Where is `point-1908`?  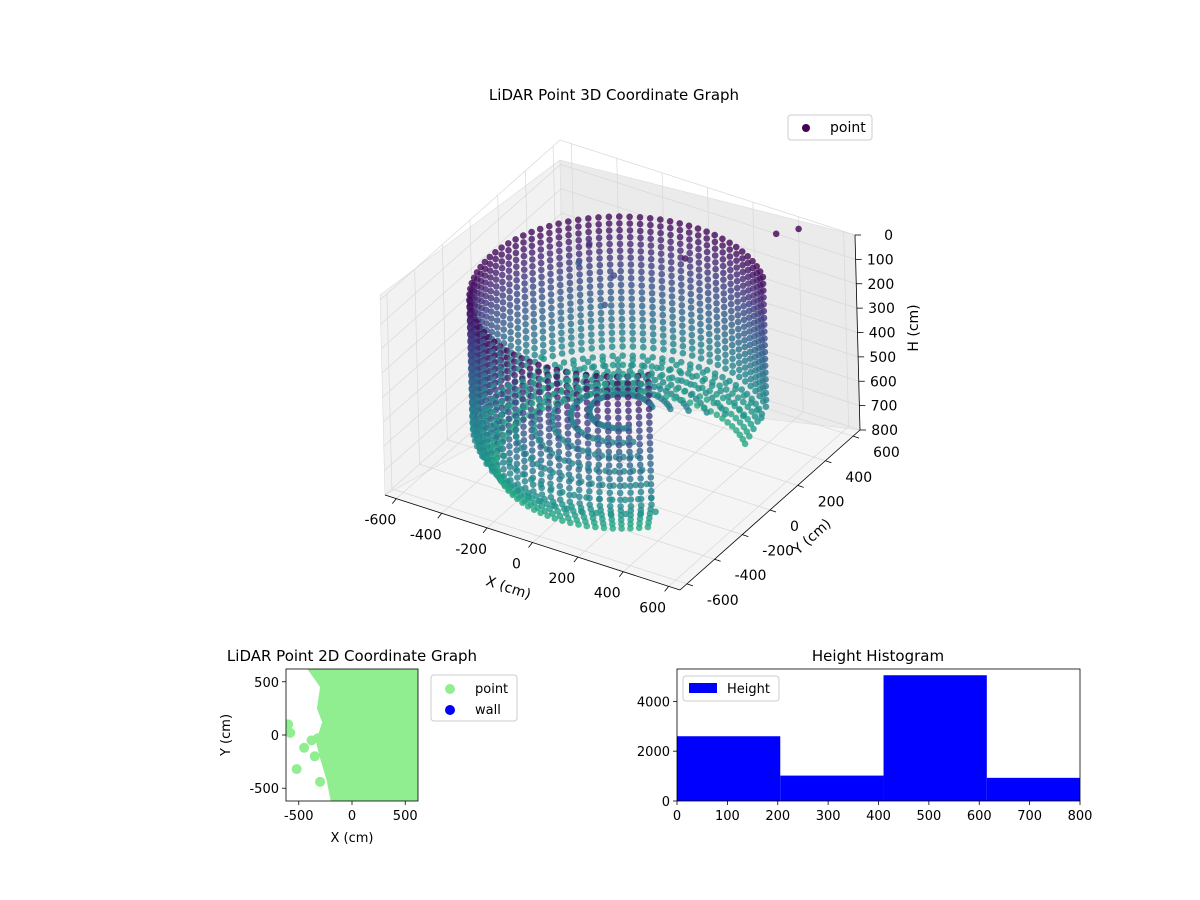
point-1908 is located at coordinates (620, 493).